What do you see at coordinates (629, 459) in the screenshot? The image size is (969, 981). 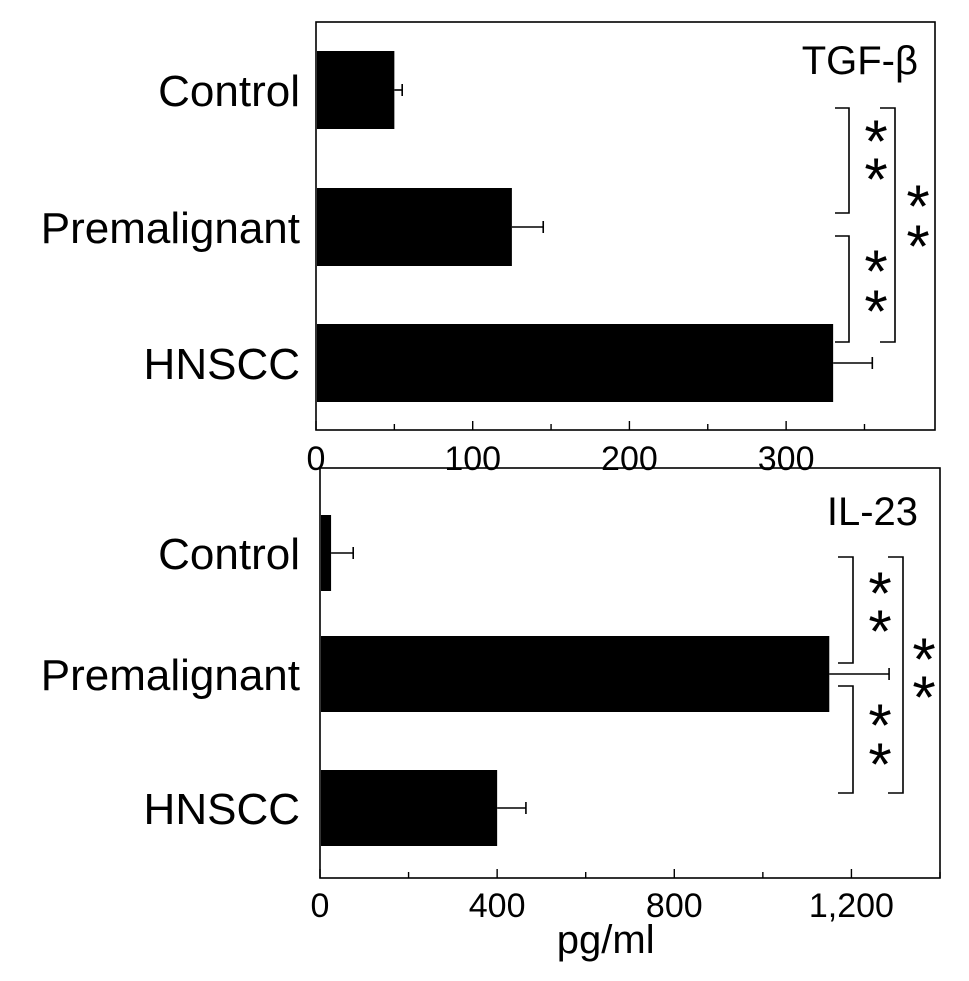 I see `x-tick-label: 200` at bounding box center [629, 459].